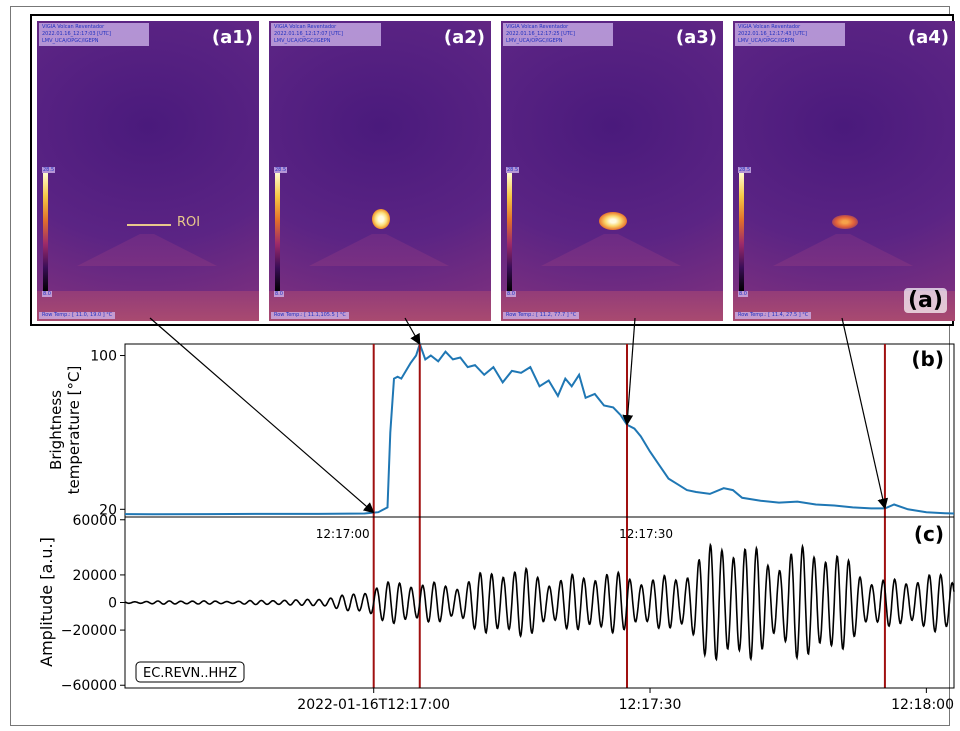  What do you see at coordinates (343, 534) in the screenshot?
I see `time-annotation: 12:17:00` at bounding box center [343, 534].